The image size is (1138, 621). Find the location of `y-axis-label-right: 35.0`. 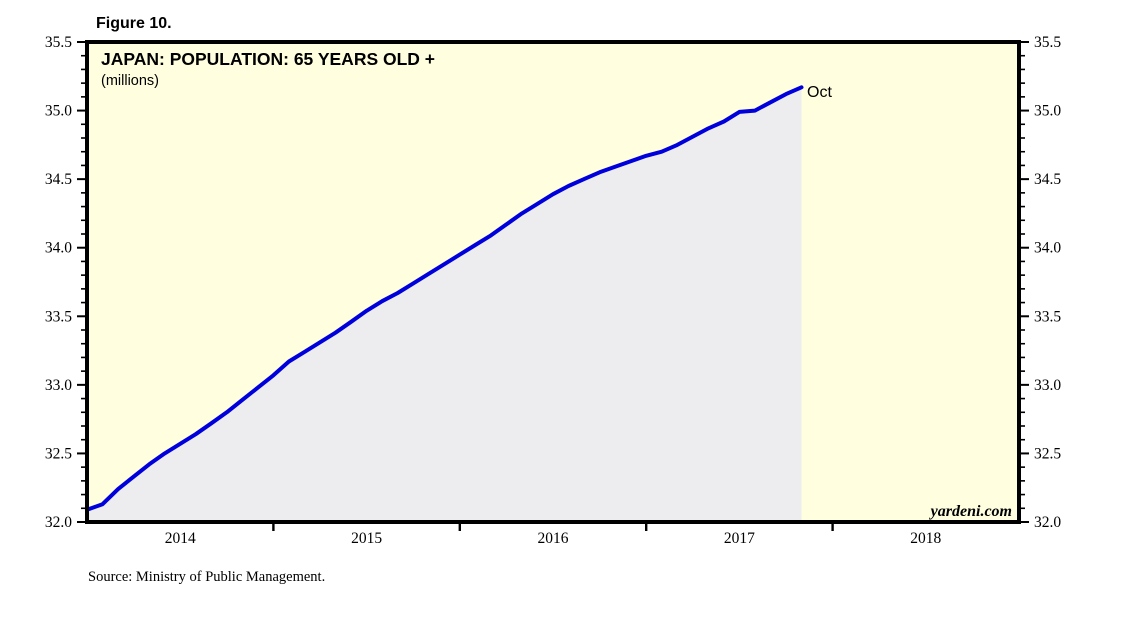

y-axis-label-right: 35.0 is located at coordinates (1047, 111).